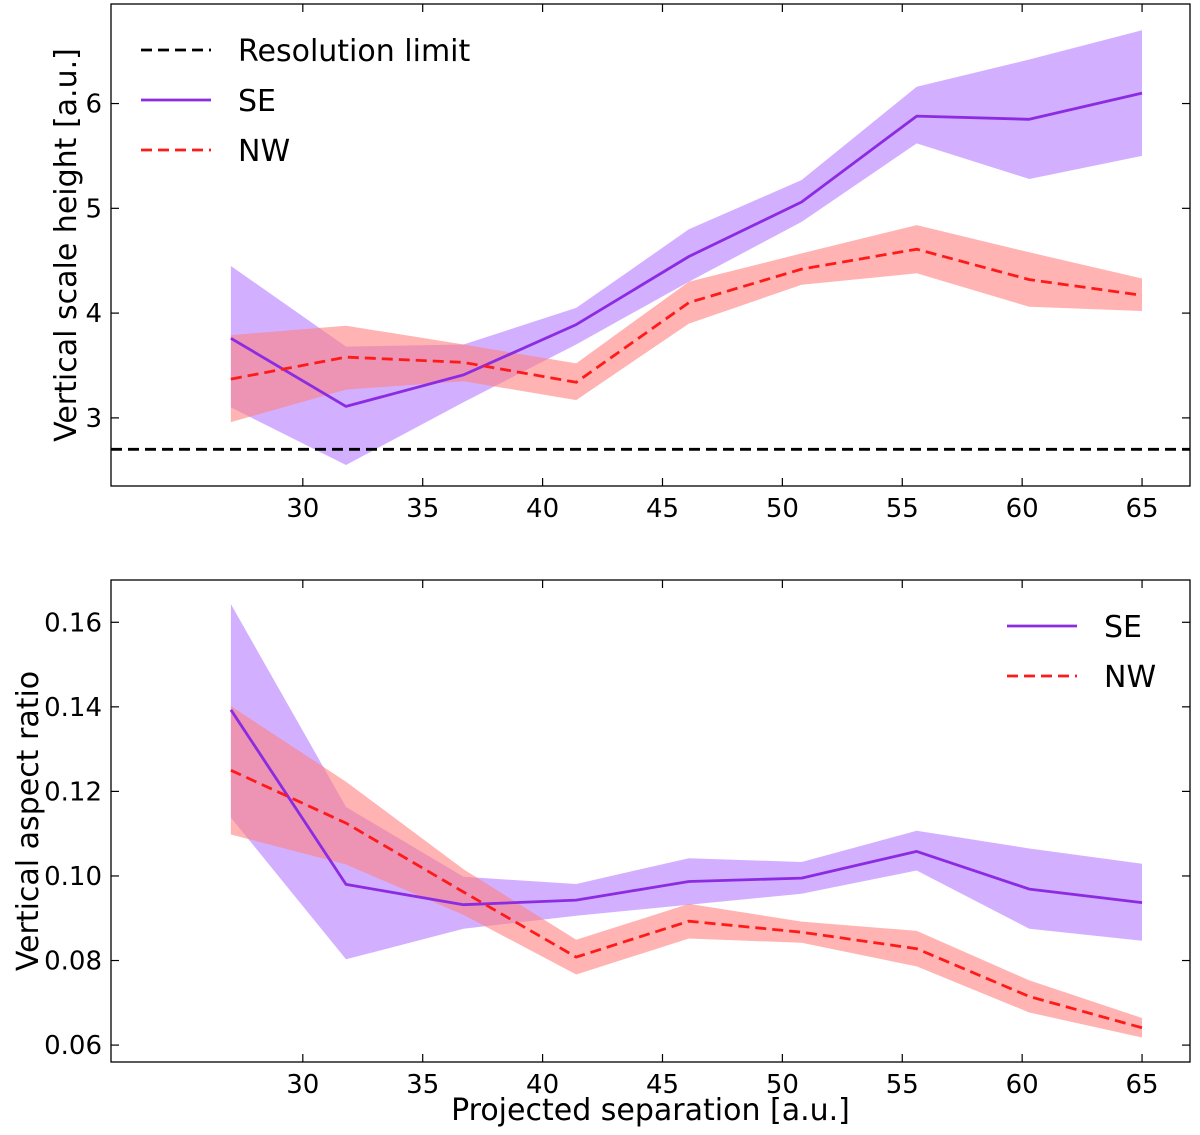  I want to click on y-axis-label: Vertical scale height [a.u.], so click(66, 245).